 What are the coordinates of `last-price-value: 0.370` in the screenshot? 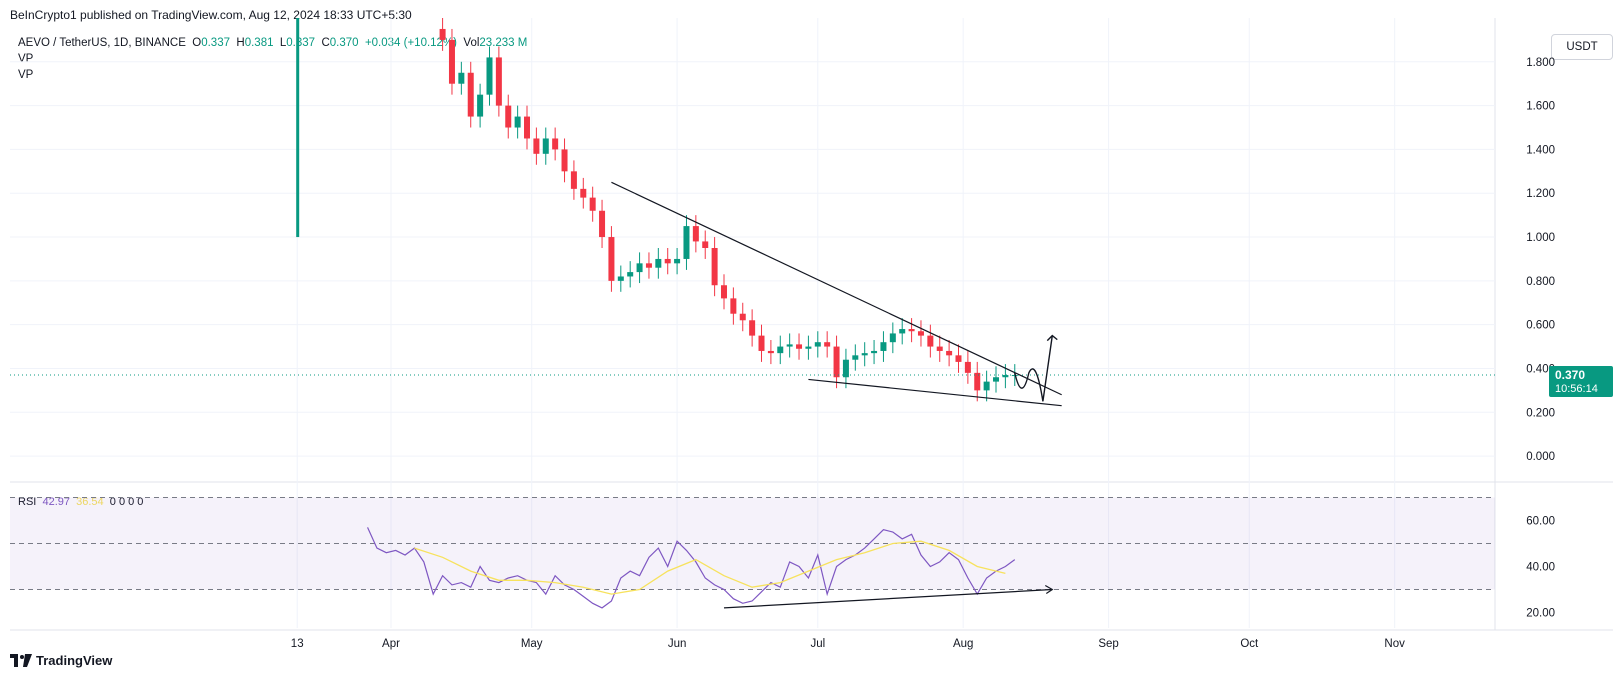 It's located at (1570, 375).